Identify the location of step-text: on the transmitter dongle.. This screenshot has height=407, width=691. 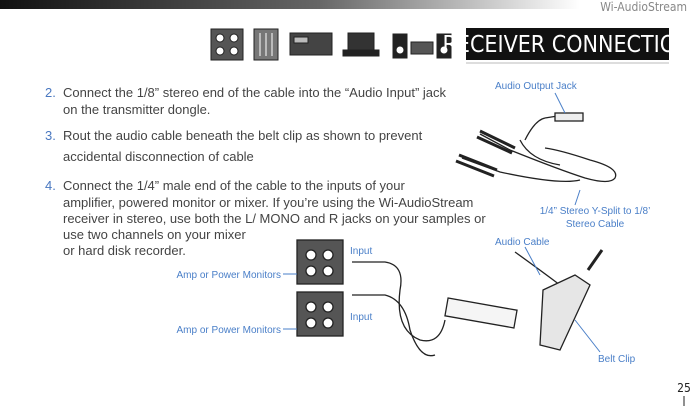
(136, 109).